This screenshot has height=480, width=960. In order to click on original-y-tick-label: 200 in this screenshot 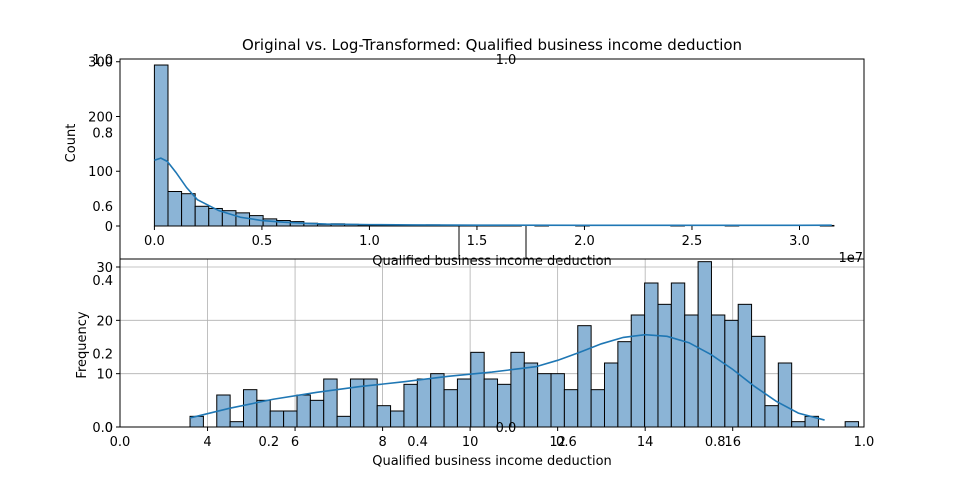, I will do `click(100, 117)`.